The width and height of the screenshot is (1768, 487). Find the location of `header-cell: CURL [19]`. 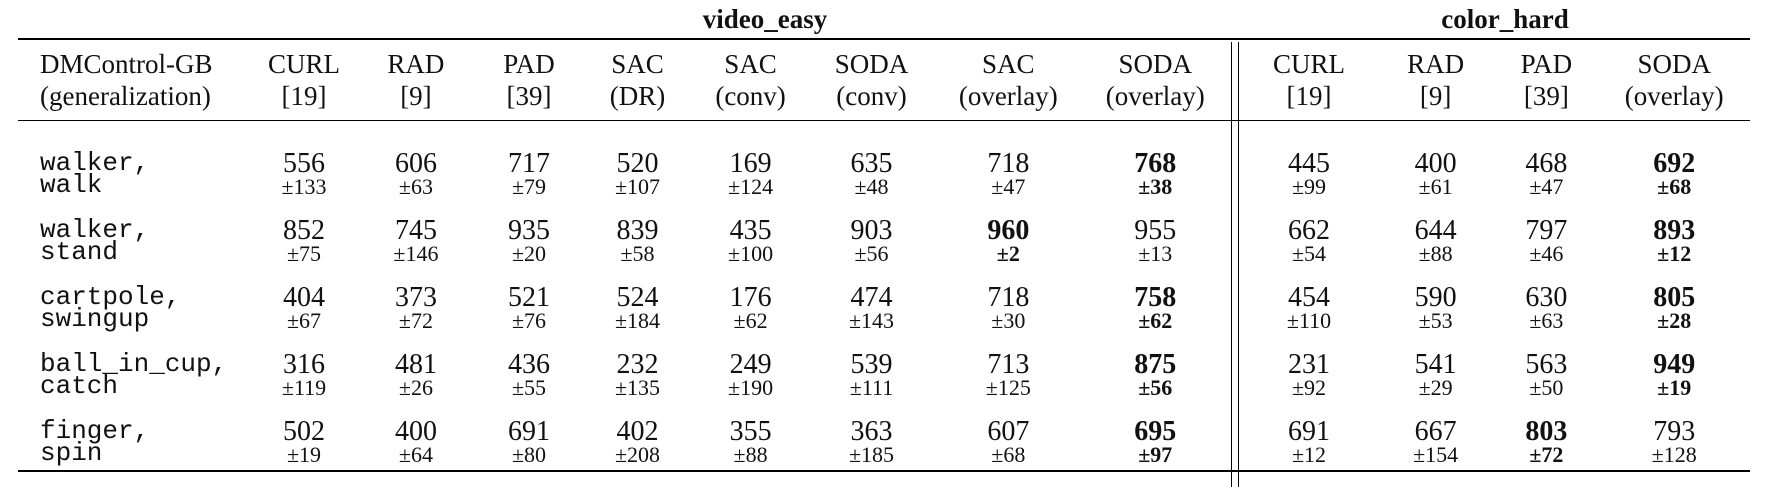

header-cell: CURL [19] is located at coordinates (1309, 85).